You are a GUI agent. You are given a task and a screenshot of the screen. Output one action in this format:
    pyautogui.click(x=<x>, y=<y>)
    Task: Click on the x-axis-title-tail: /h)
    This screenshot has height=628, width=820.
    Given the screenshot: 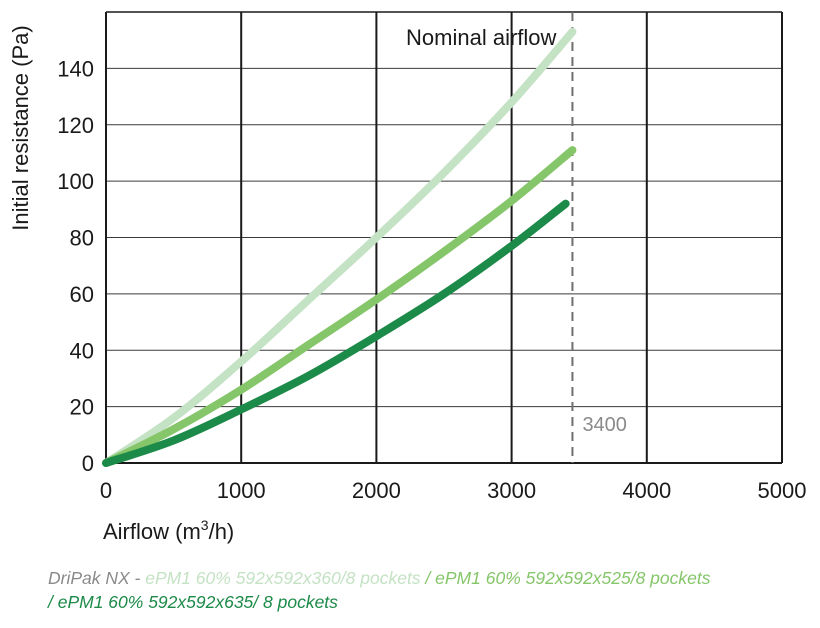 What is the action you would take?
    pyautogui.click(x=222, y=531)
    